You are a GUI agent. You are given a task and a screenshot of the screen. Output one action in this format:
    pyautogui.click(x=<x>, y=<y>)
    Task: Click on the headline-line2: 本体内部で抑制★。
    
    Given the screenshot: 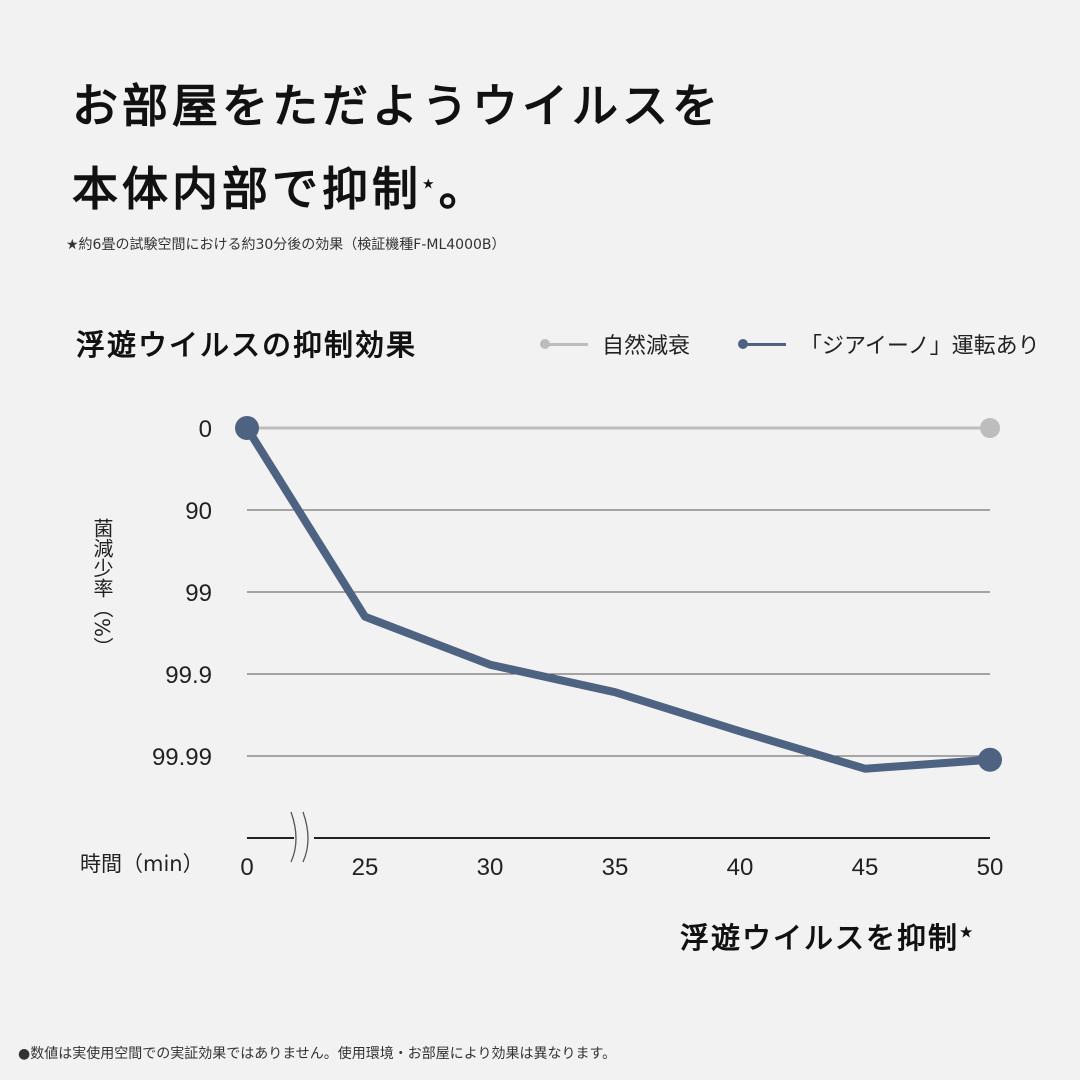 What is the action you would take?
    pyautogui.click(x=280, y=186)
    